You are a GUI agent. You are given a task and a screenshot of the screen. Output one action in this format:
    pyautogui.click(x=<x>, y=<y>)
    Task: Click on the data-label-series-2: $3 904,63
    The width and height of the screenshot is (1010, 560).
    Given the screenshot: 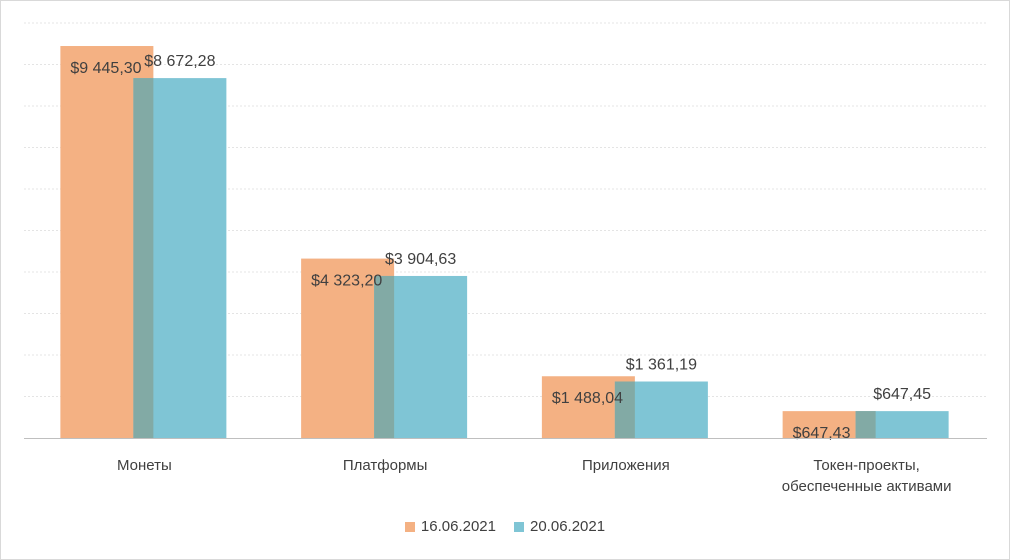 What is the action you would take?
    pyautogui.click(x=420, y=259)
    